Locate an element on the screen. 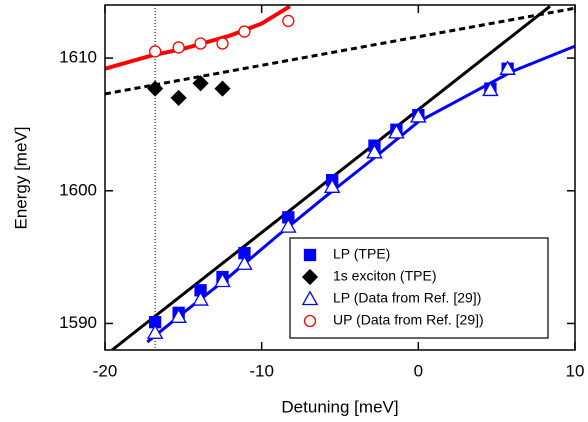 The image size is (588, 422). x-axis-title: Detuning [meV] is located at coordinates (339, 406).